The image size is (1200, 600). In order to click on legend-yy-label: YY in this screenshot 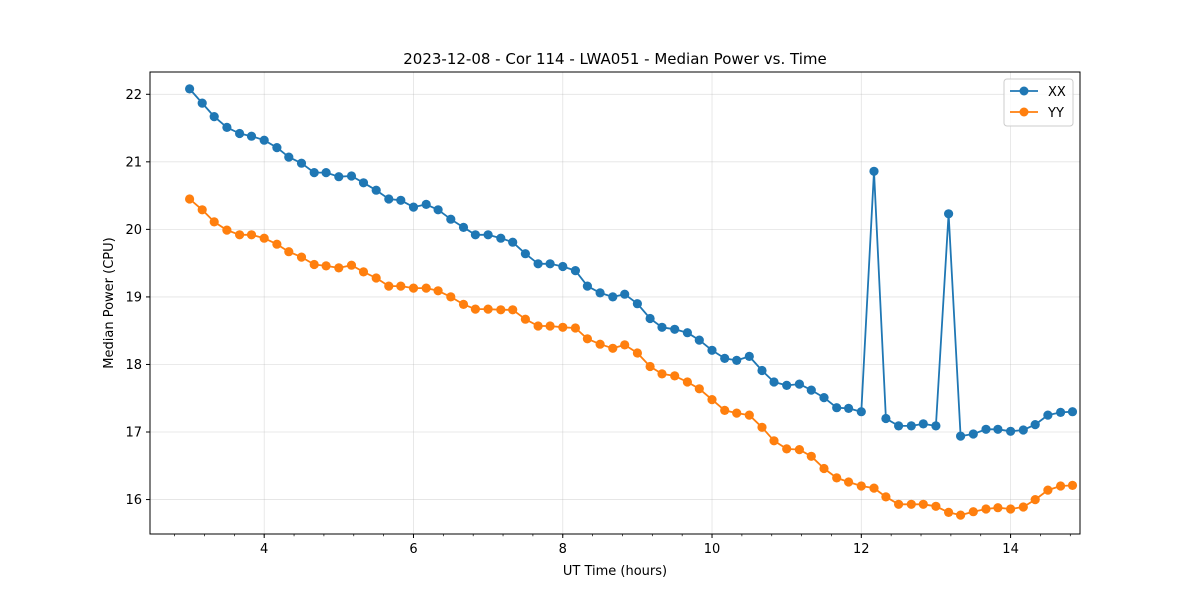, I will do `click(1055, 113)`.